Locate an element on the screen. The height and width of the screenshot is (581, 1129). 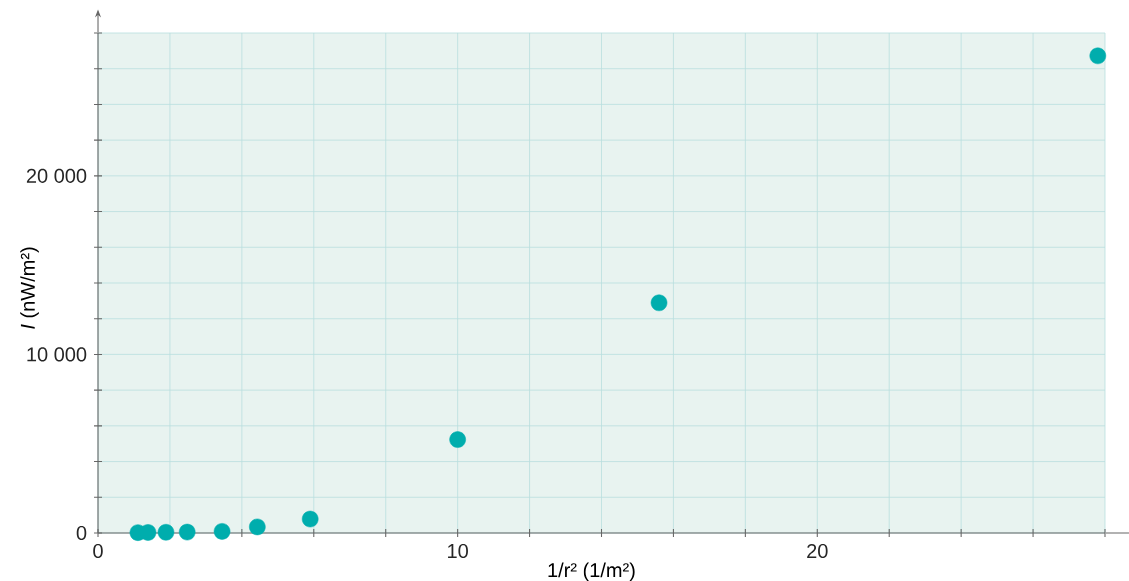
x-tick-label: 20 is located at coordinates (817, 551).